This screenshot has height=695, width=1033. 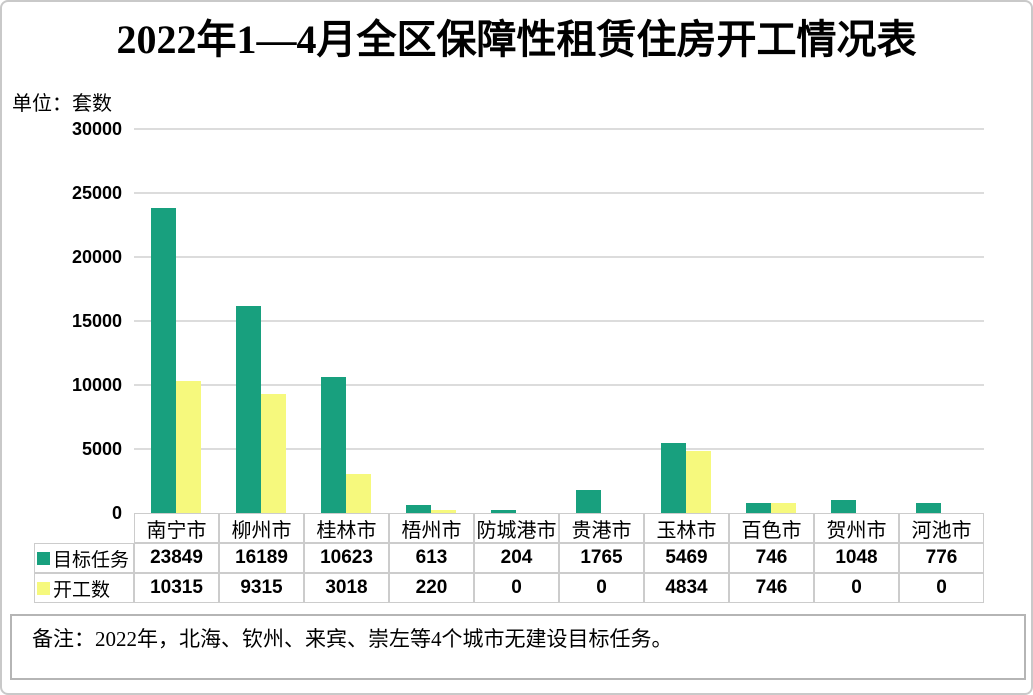 What do you see at coordinates (163, 360) in the screenshot?
I see `bar-目标任务-南宁市` at bounding box center [163, 360].